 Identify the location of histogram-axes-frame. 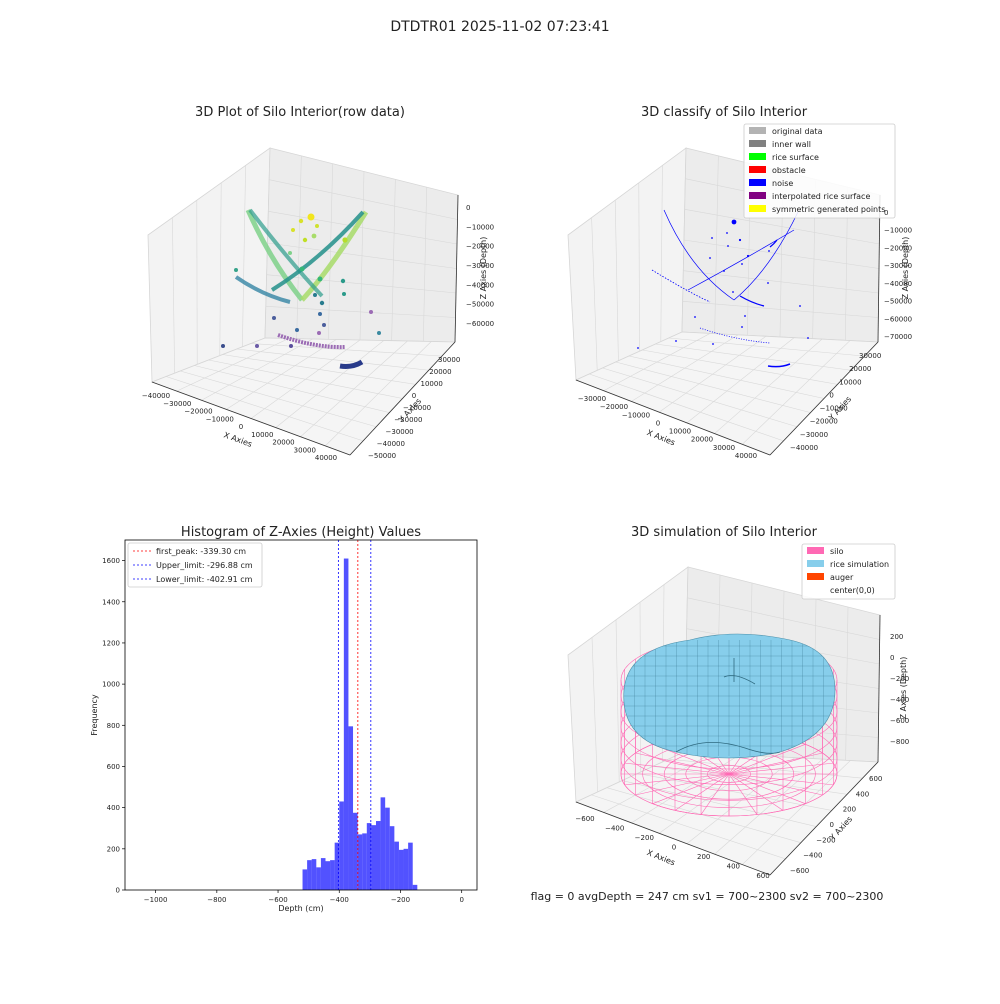
(301, 715).